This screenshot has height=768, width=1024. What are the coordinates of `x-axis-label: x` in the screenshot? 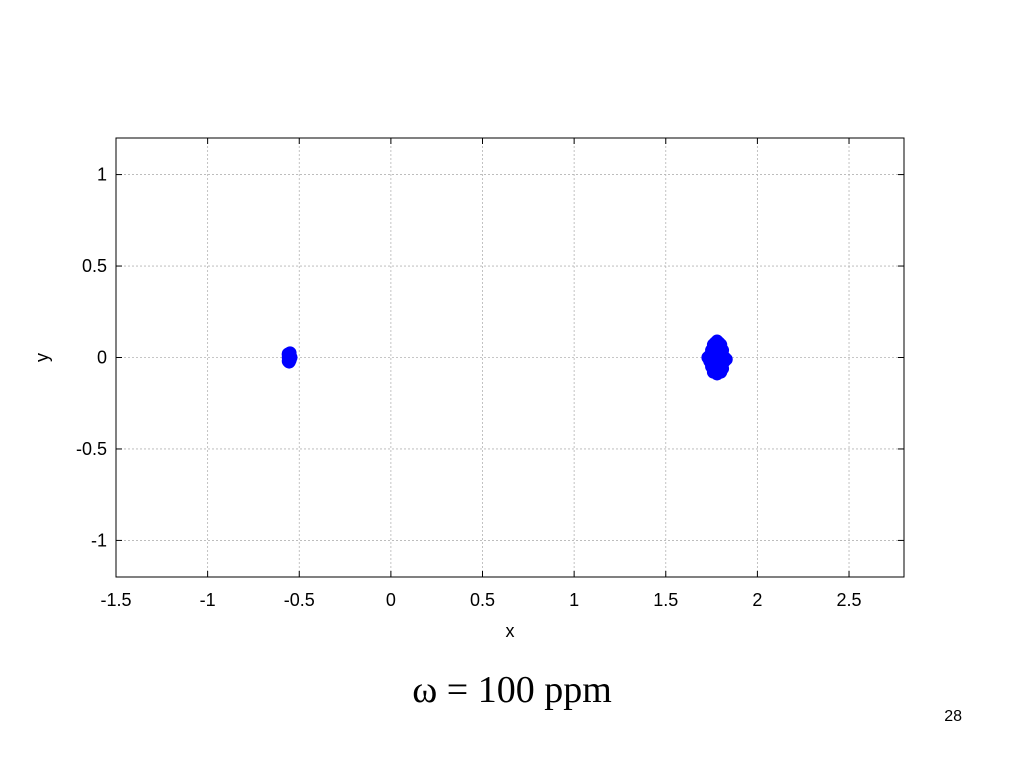 It's located at (510, 631).